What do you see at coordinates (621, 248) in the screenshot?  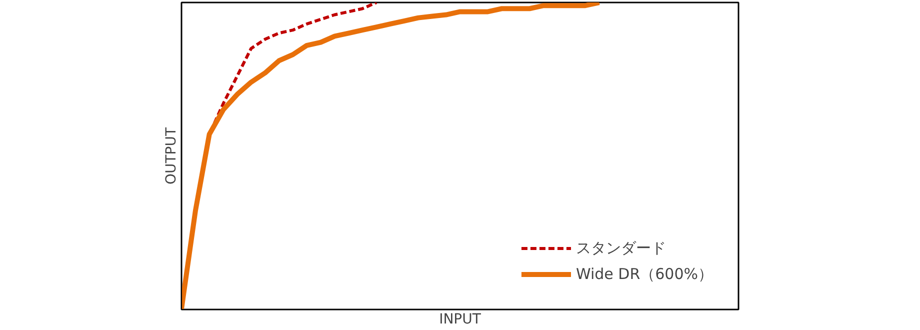 I see `legend-label: スタンダード` at bounding box center [621, 248].